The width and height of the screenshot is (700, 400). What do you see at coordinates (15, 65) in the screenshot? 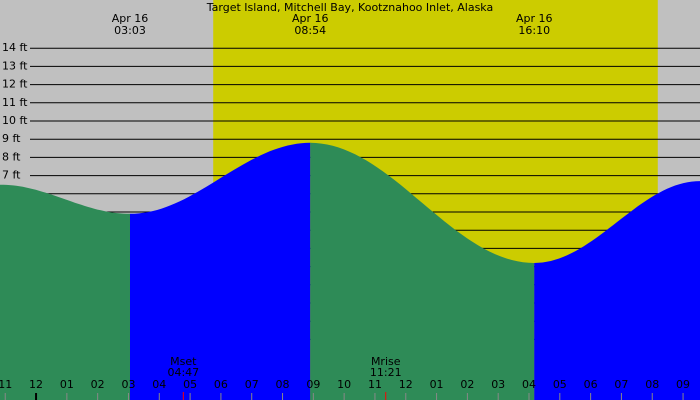
I see `y-tick-label: 13 ft` at bounding box center [15, 65].